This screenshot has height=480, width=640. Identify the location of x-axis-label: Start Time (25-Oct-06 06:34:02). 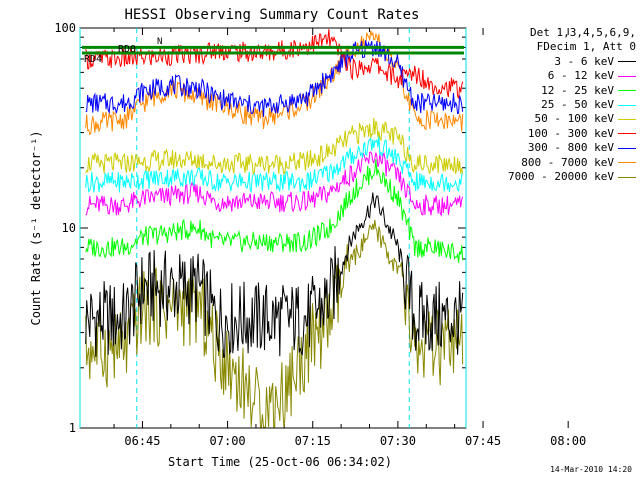
(280, 462).